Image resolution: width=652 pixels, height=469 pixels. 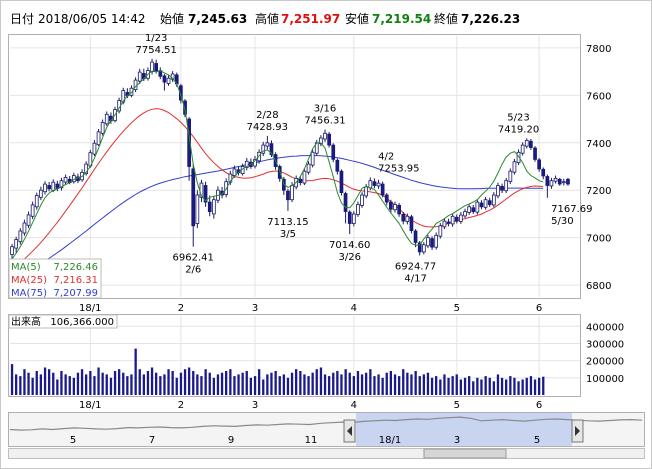 I want to click on volume-y-axis: 400000 300000 200000 100000, so click(x=605, y=353).